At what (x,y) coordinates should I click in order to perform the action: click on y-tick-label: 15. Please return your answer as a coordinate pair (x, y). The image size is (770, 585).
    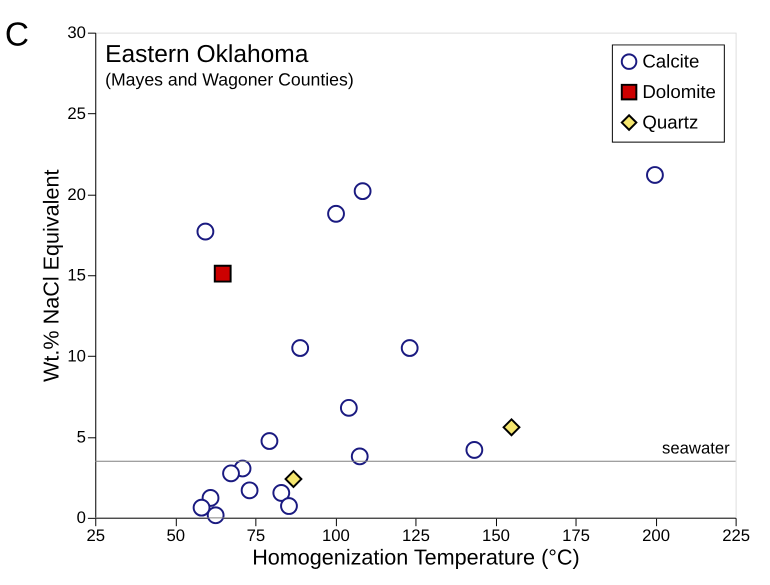
    Looking at the image, I should click on (76, 275).